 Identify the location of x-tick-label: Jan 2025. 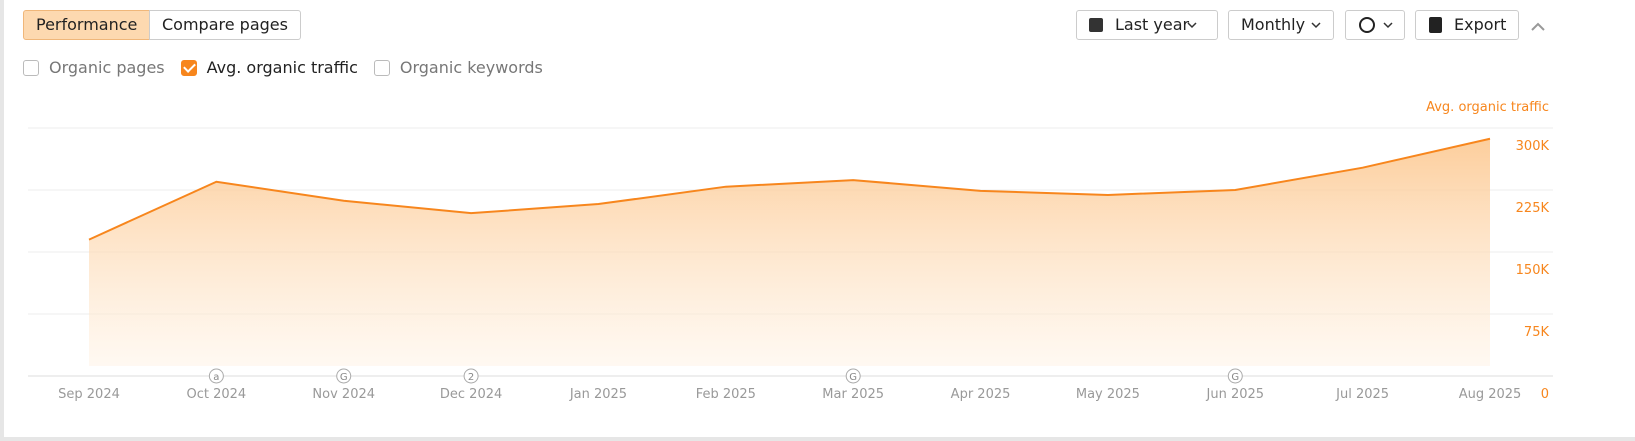
(598, 394).